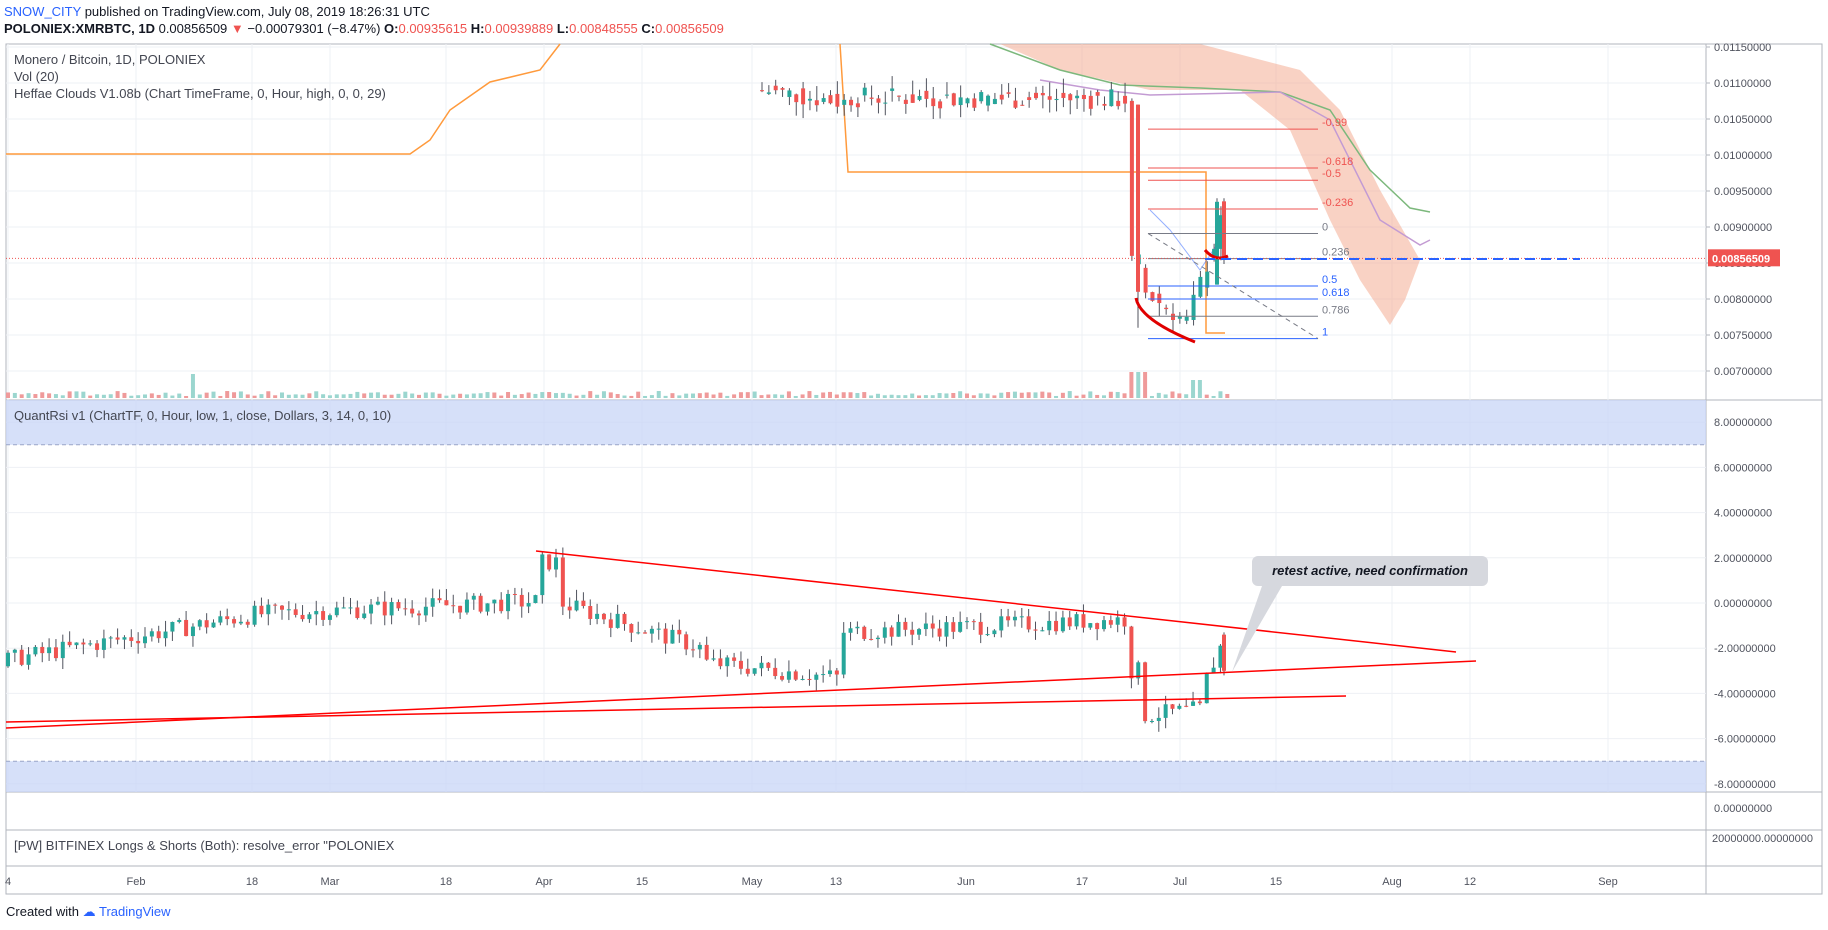 The height and width of the screenshot is (930, 1828). Describe the element at coordinates (1743, 559) in the screenshot. I see `rsi-tick-label: 2.00000000` at that location.